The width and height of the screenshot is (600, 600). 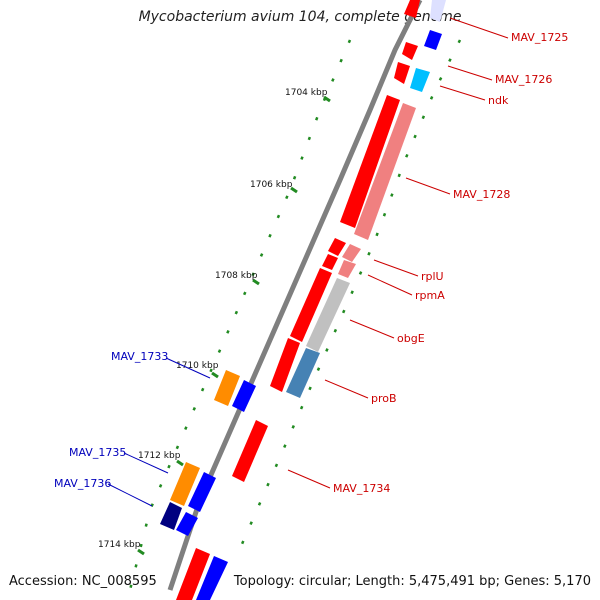 I want to click on leader-lines-left, so click(x=159, y=432).